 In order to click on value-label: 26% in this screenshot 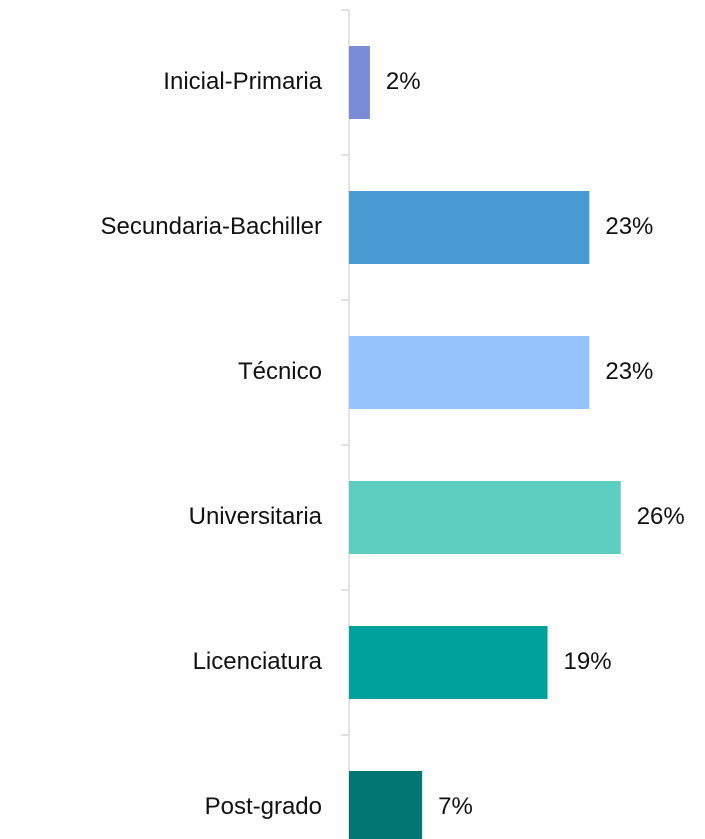, I will do `click(661, 516)`.